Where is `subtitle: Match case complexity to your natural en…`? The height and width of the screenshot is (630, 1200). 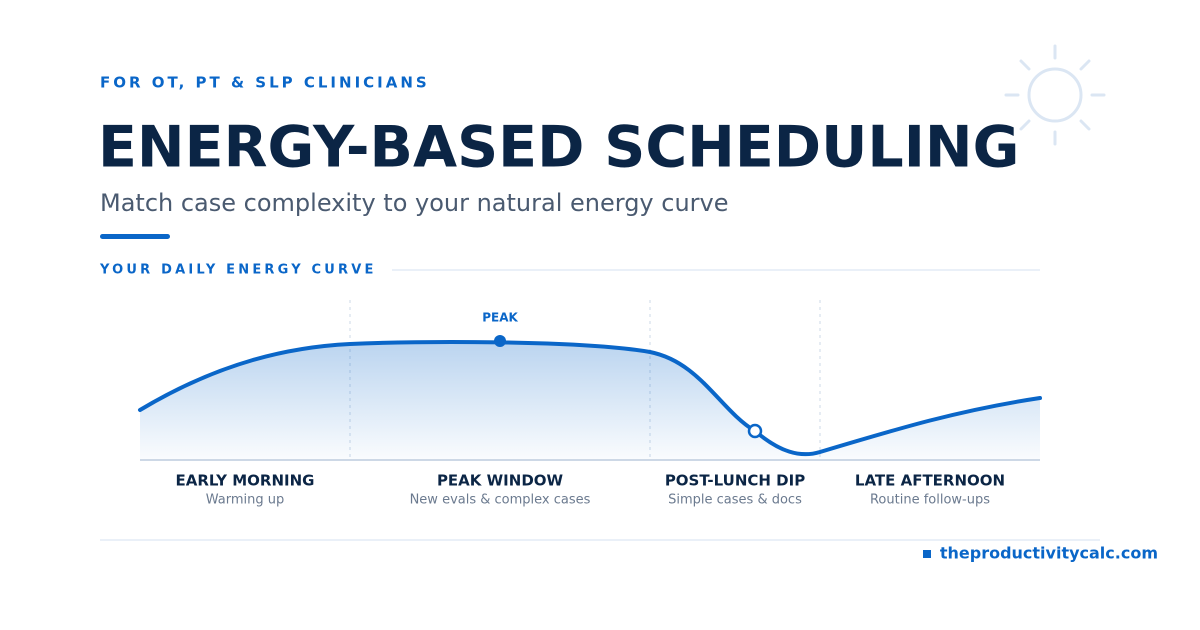 subtitle: Match case complexity to your natural en… is located at coordinates (414, 203).